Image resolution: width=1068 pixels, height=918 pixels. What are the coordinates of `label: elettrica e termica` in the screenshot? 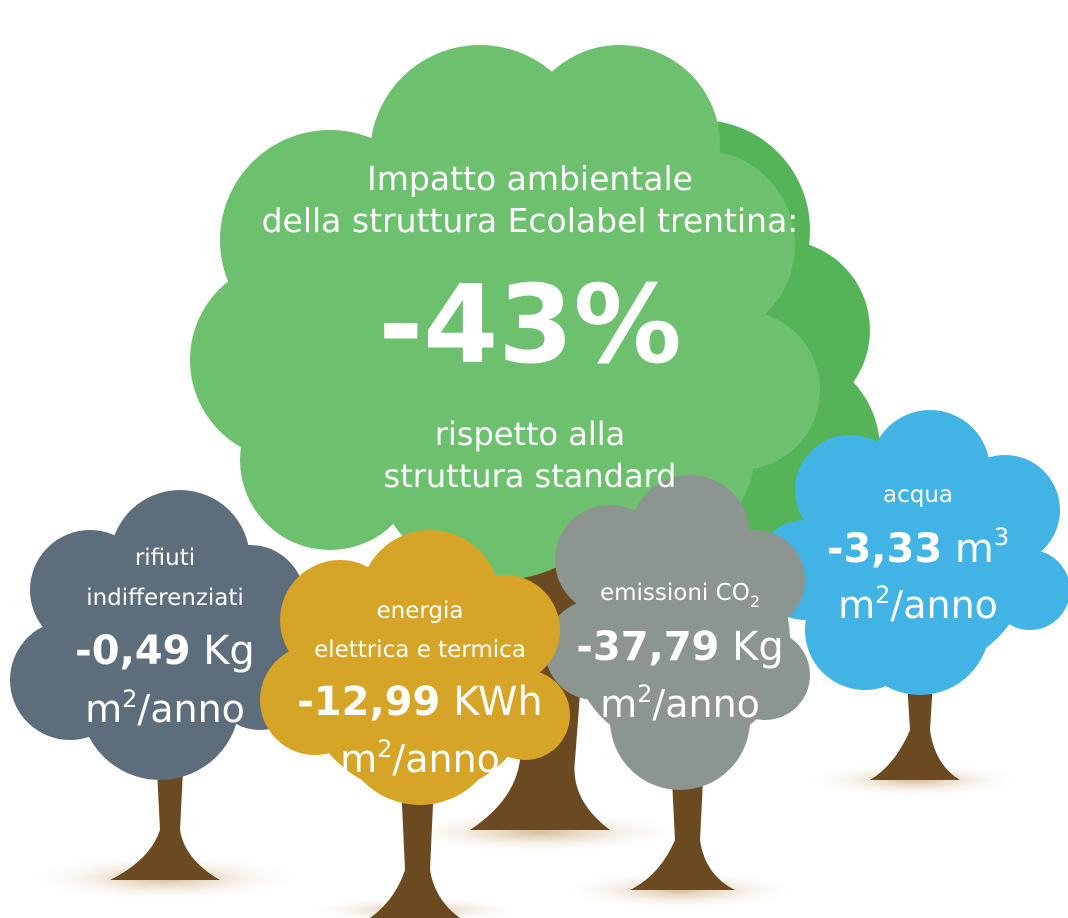 It's located at (420, 650).